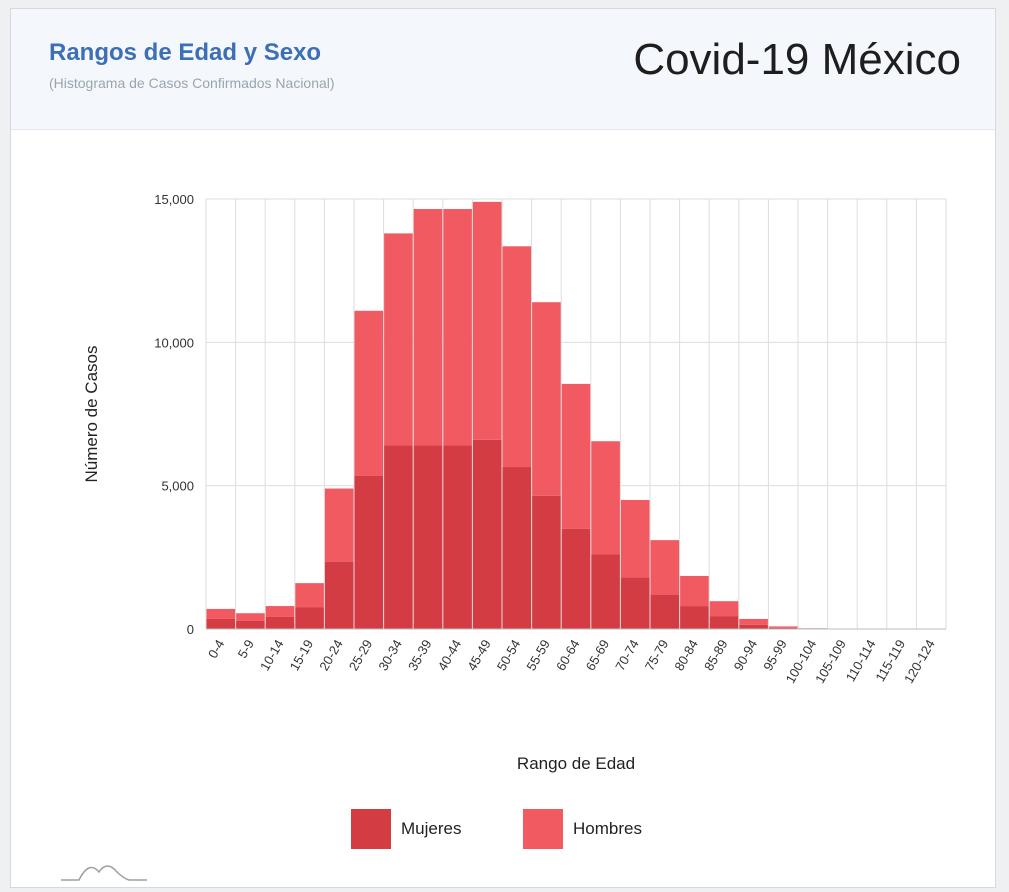  I want to click on legend-label-hombres: Hombres, so click(607, 828).